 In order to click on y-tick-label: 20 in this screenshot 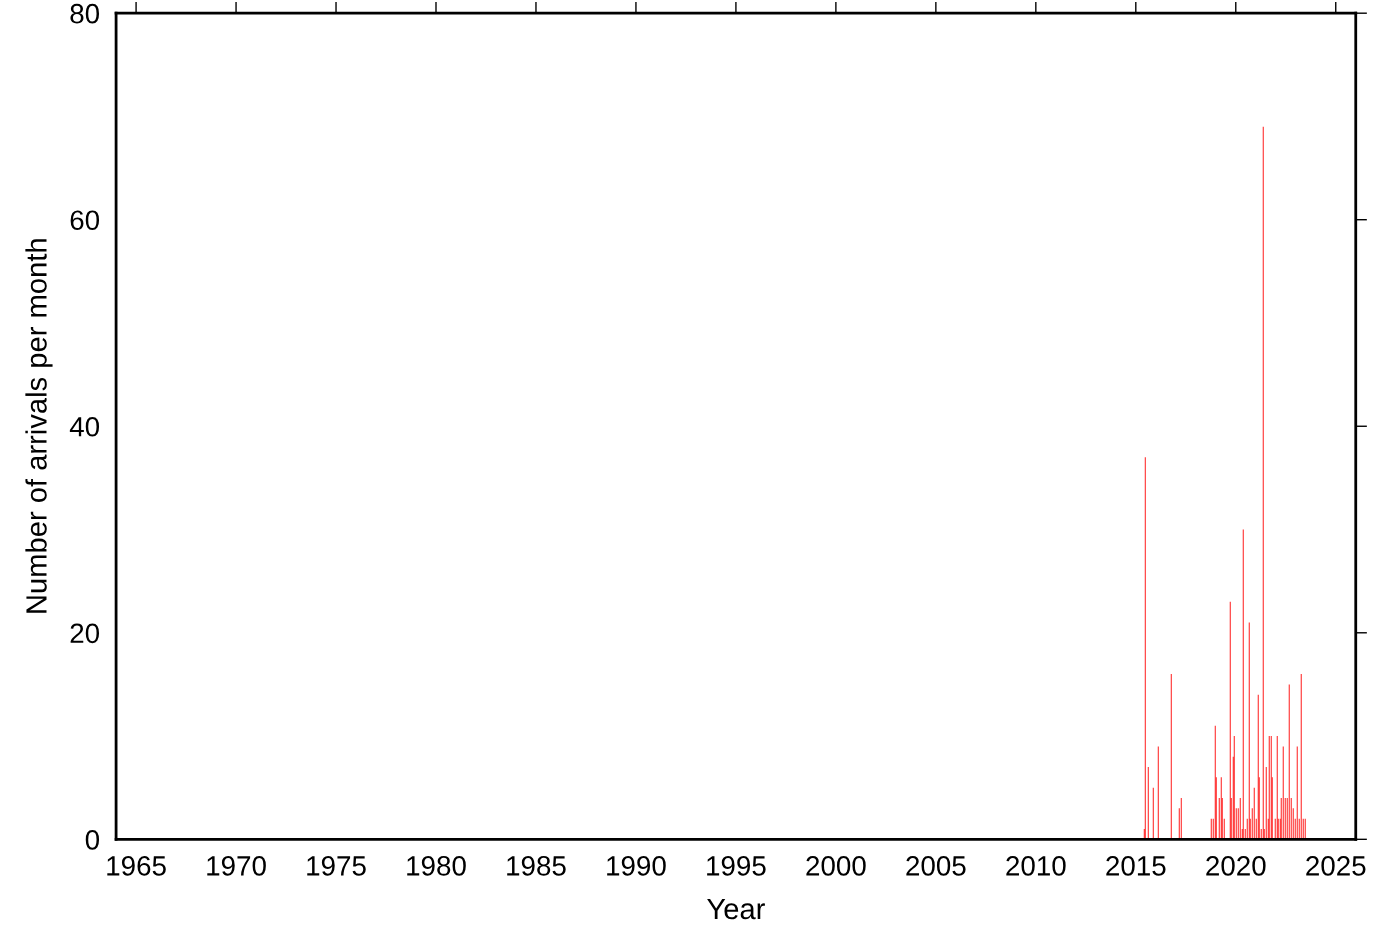, I will do `click(85, 633)`.